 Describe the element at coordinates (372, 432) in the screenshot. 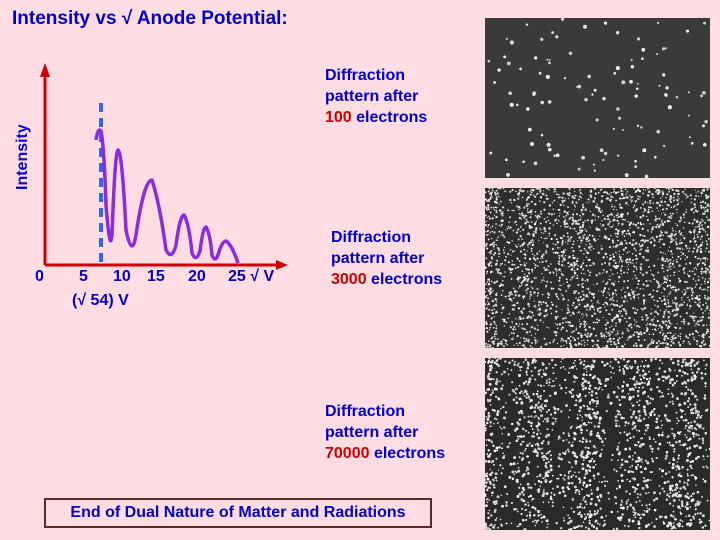

I see `caption-line2: pattern after` at that location.